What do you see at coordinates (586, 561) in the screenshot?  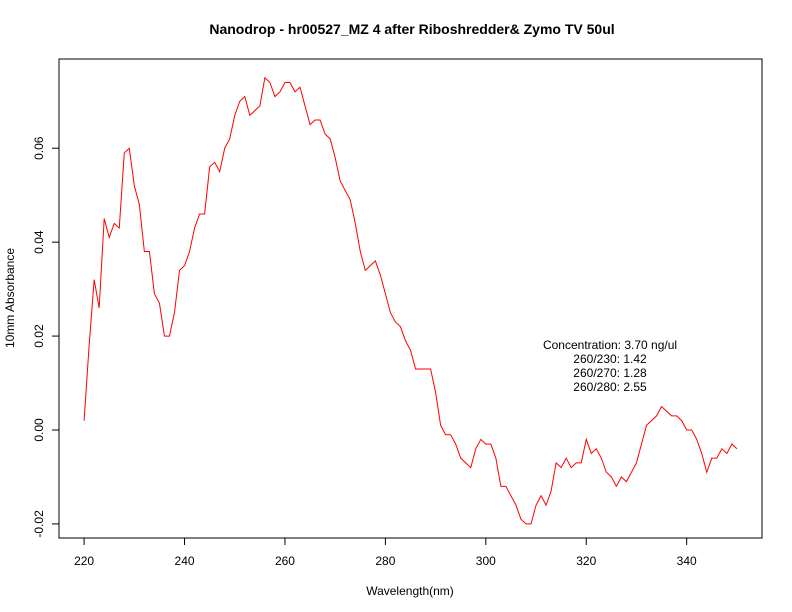 I see `x-tick-label: 320` at bounding box center [586, 561].